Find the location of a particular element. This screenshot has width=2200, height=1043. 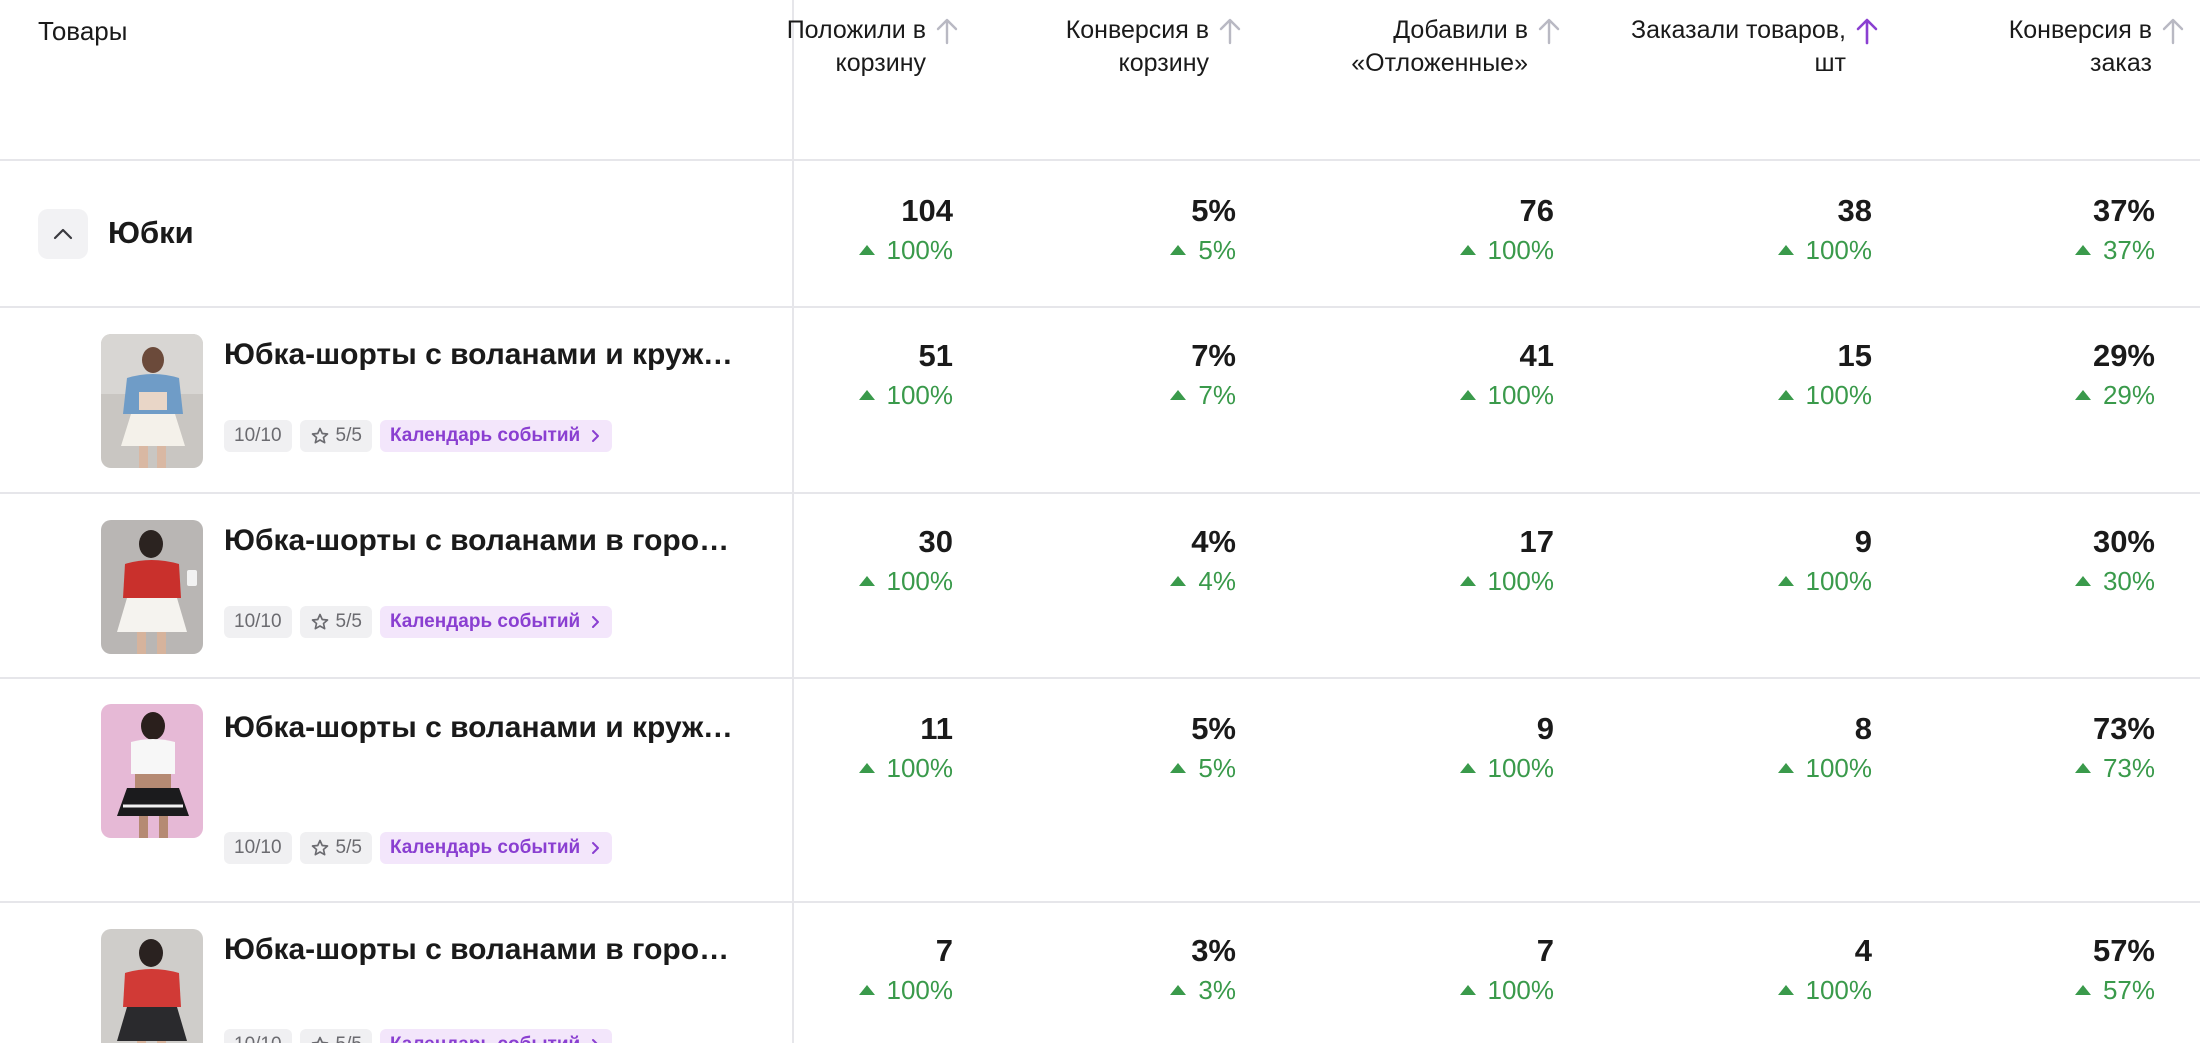

sort-arrow-up-icon-active is located at coordinates (1867, 31).